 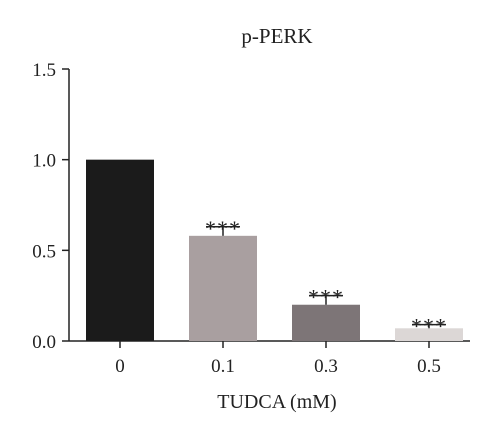 What do you see at coordinates (276, 402) in the screenshot?
I see `x-axis-label: TUDCA (mM)` at bounding box center [276, 402].